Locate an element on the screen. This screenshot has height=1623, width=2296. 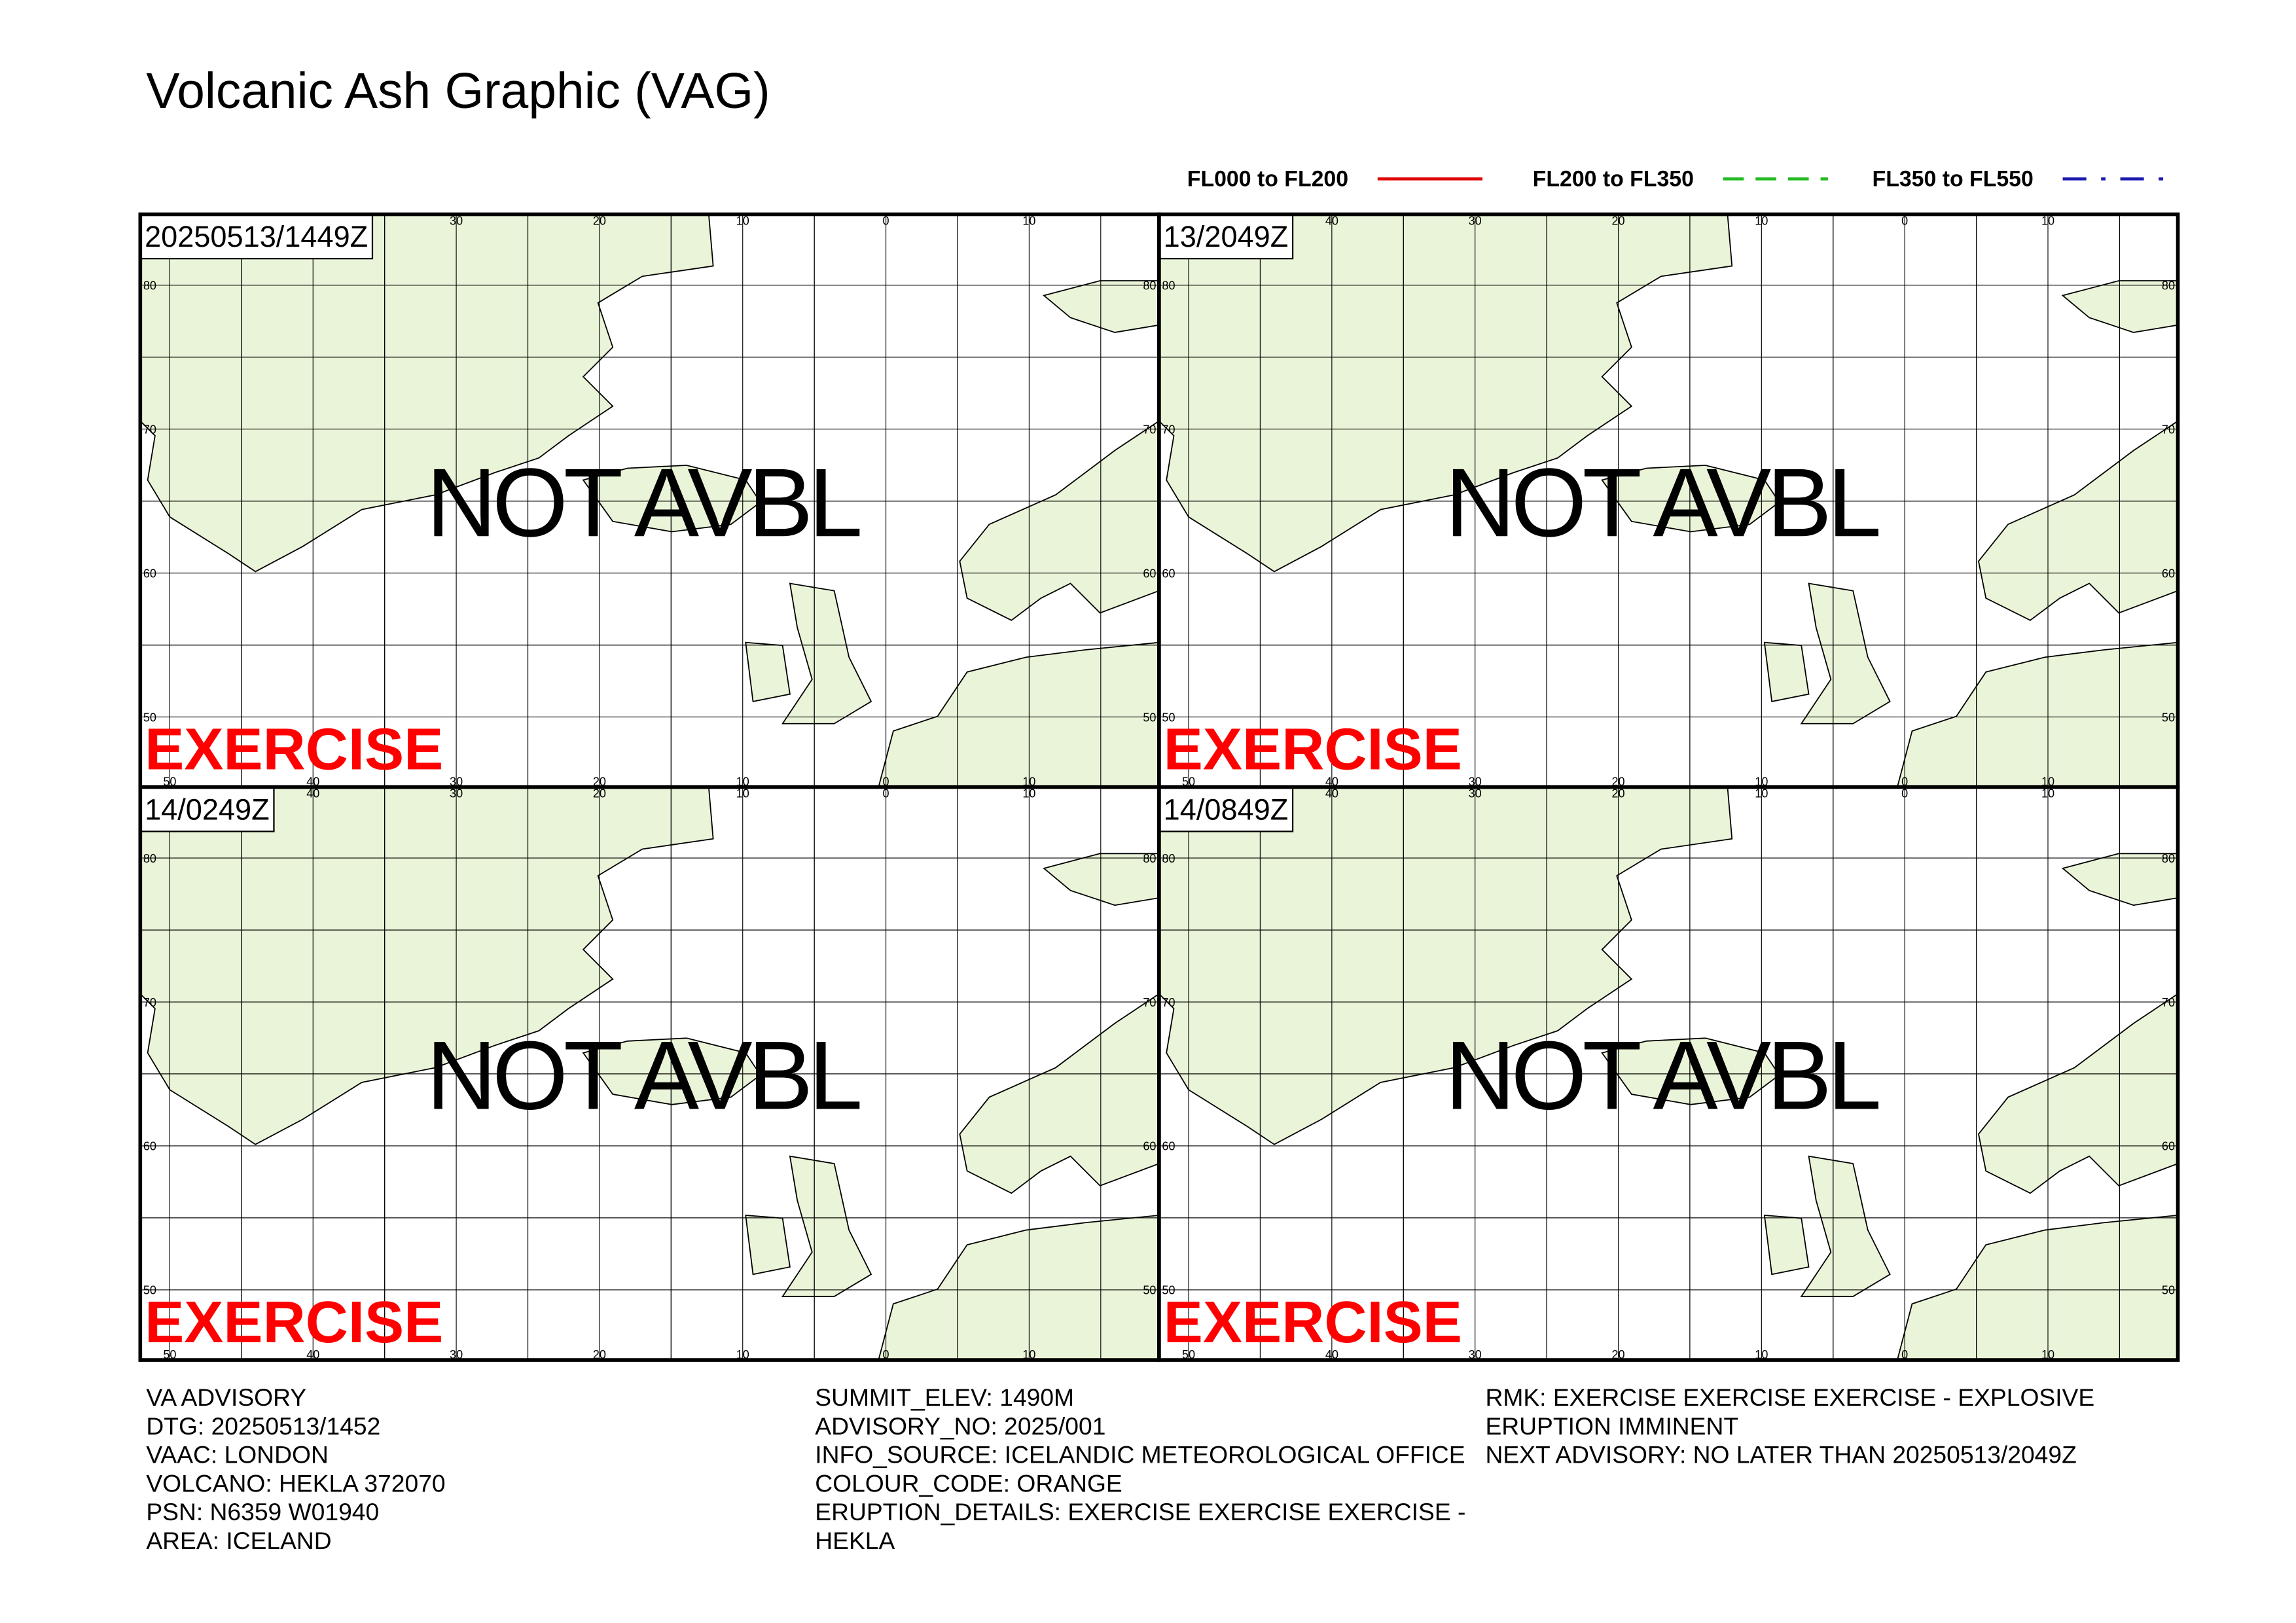
advisory-line: DTG: 20250513/1452 is located at coordinates (263, 1426).